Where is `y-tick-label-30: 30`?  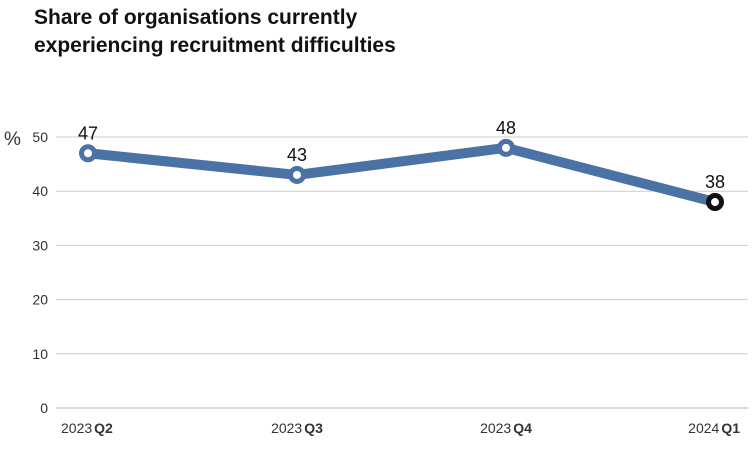 y-tick-label-30: 30 is located at coordinates (40, 245).